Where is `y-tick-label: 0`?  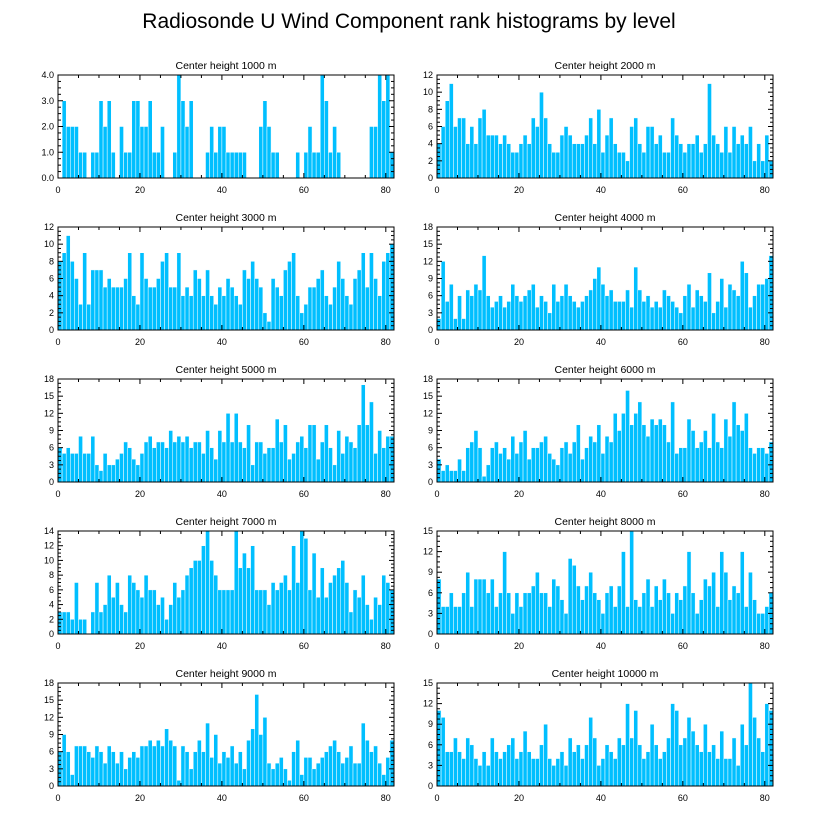
y-tick-label: 0 is located at coordinates (51, 634).